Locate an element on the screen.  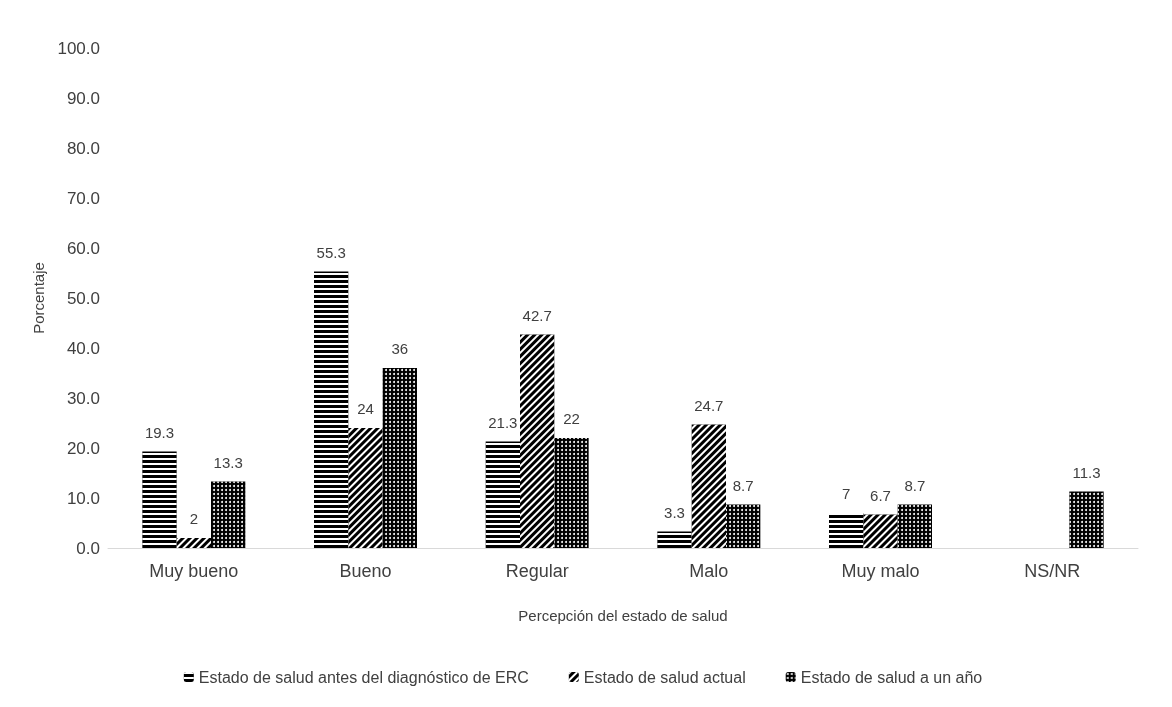
y-tick-label: 50.0 is located at coordinates (83, 298).